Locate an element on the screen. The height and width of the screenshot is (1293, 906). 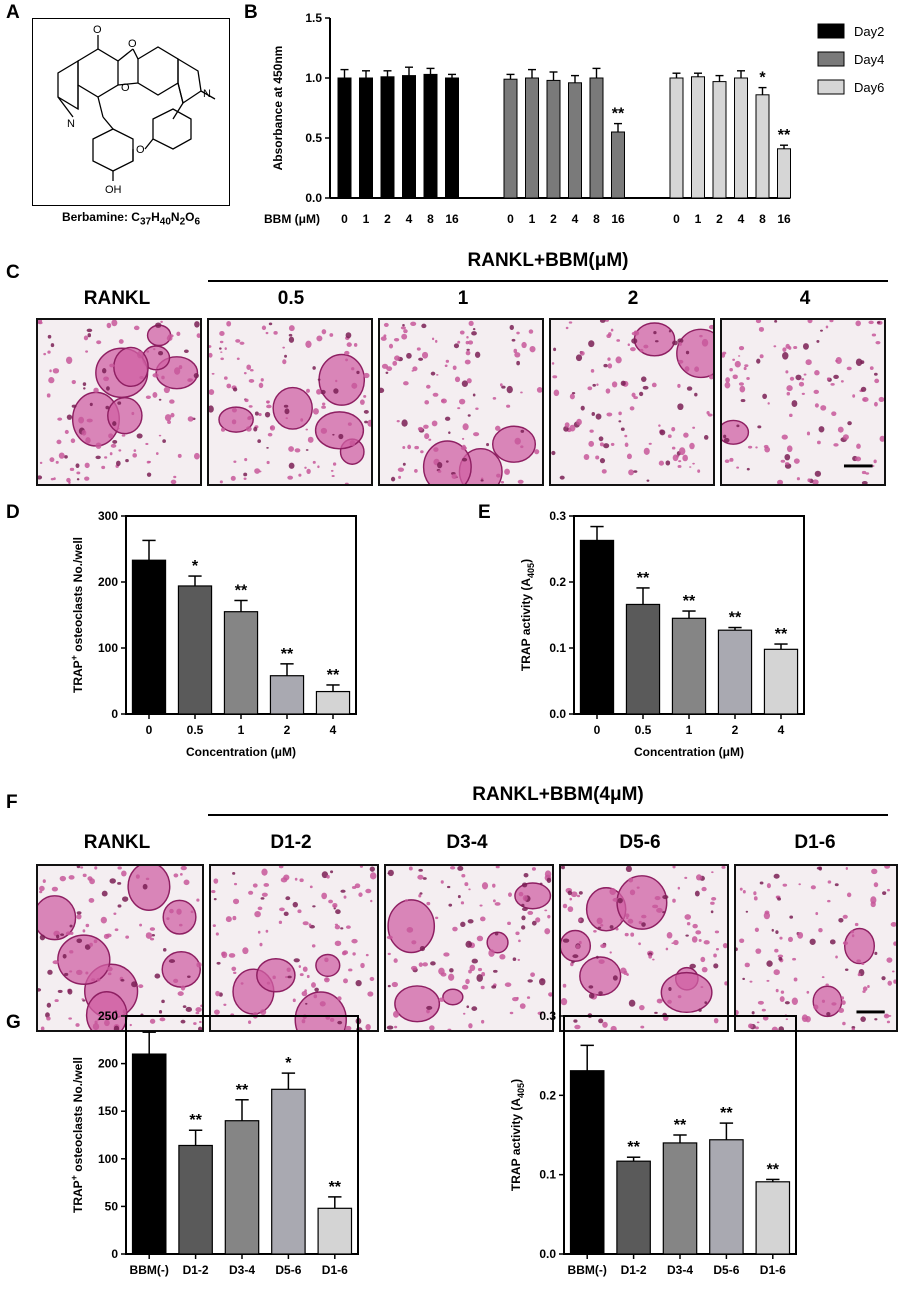
y-axis-label: TRAP+ osteoclasts No./well is located at coordinates (77, 1135).